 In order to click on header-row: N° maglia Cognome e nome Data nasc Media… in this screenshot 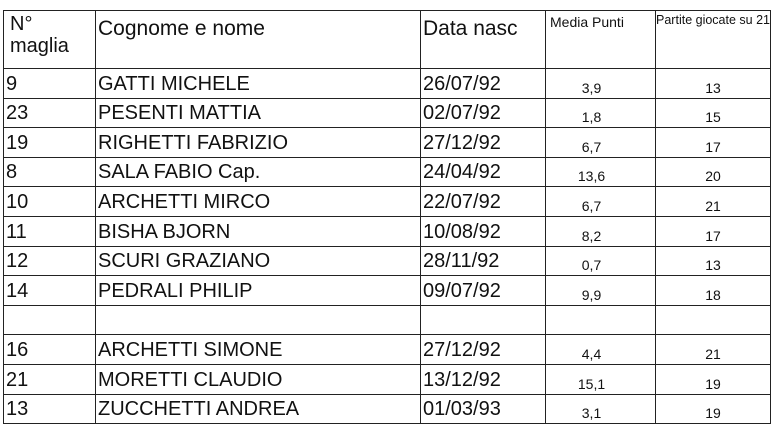, I will do `click(387, 39)`.